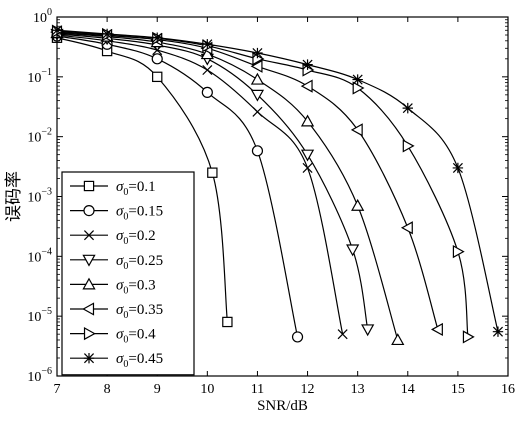 The height and width of the screenshot is (421, 521). Describe the element at coordinates (508, 389) in the screenshot. I see `x-tick-label: 16` at that location.